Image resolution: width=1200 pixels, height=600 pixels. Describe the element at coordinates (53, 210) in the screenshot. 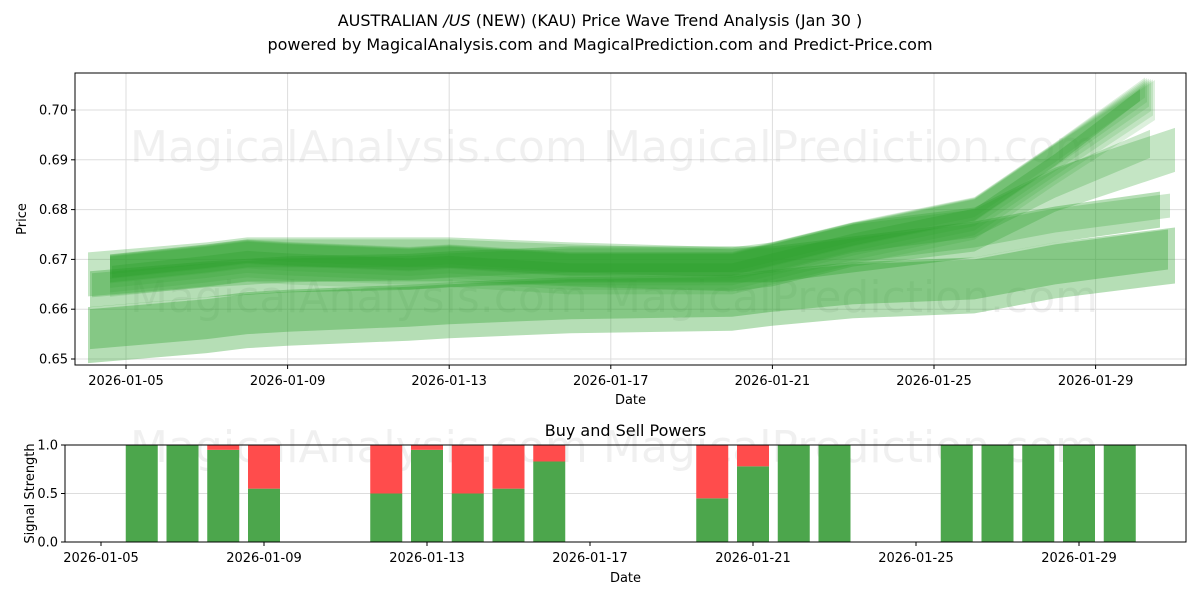

I see `y-tick-label: 0.68` at that location.